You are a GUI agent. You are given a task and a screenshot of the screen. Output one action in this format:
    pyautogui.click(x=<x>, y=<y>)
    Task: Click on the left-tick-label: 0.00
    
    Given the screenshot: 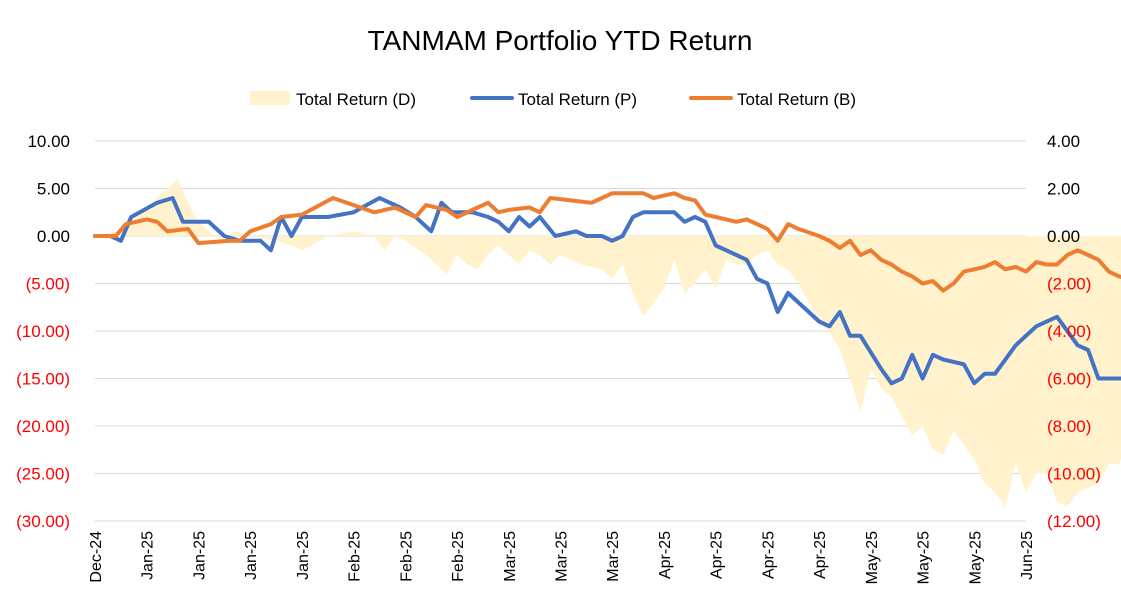 What is the action you would take?
    pyautogui.click(x=53, y=236)
    